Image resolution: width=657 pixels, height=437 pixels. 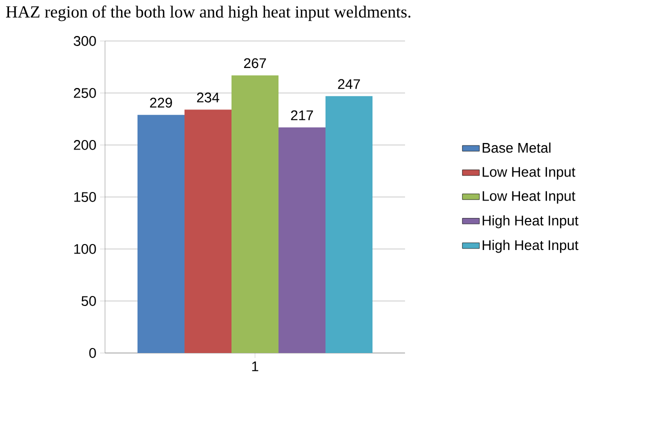 What do you see at coordinates (302, 115) in the screenshot?
I see `data-label: 217` at bounding box center [302, 115].